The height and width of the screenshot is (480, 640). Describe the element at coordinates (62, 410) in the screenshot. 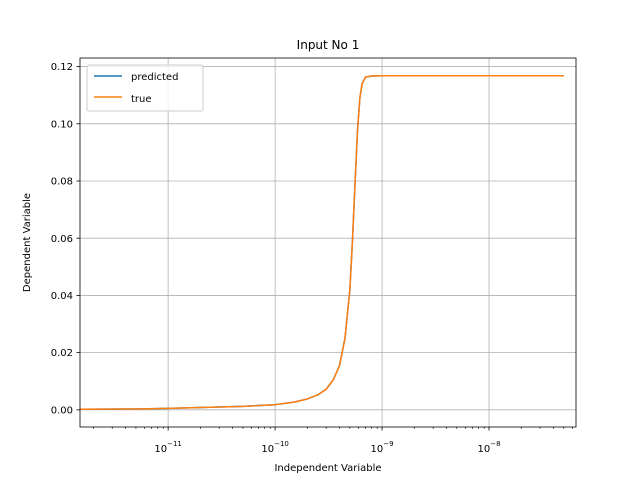

I see `y-tick-label: 0.00` at that location.